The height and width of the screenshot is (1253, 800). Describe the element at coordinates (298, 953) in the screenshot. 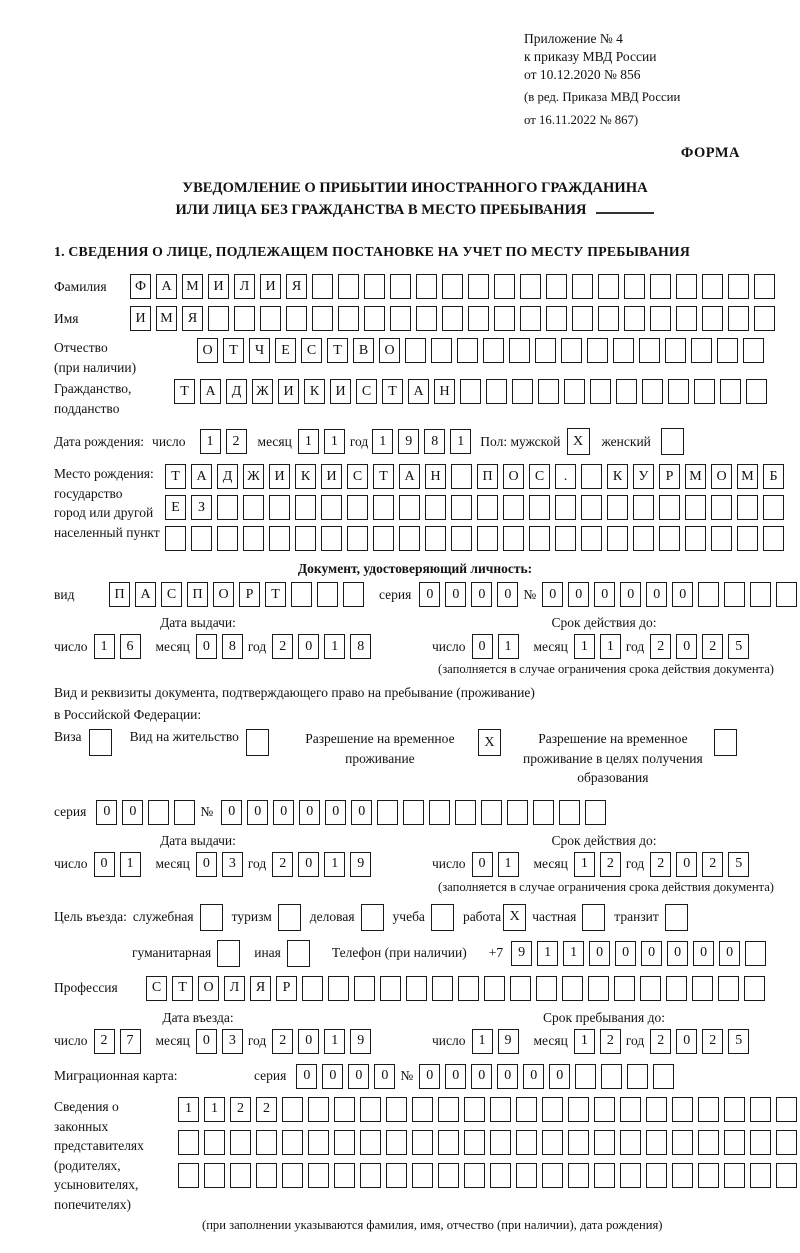

I see `purpose-other-checkbox` at that location.